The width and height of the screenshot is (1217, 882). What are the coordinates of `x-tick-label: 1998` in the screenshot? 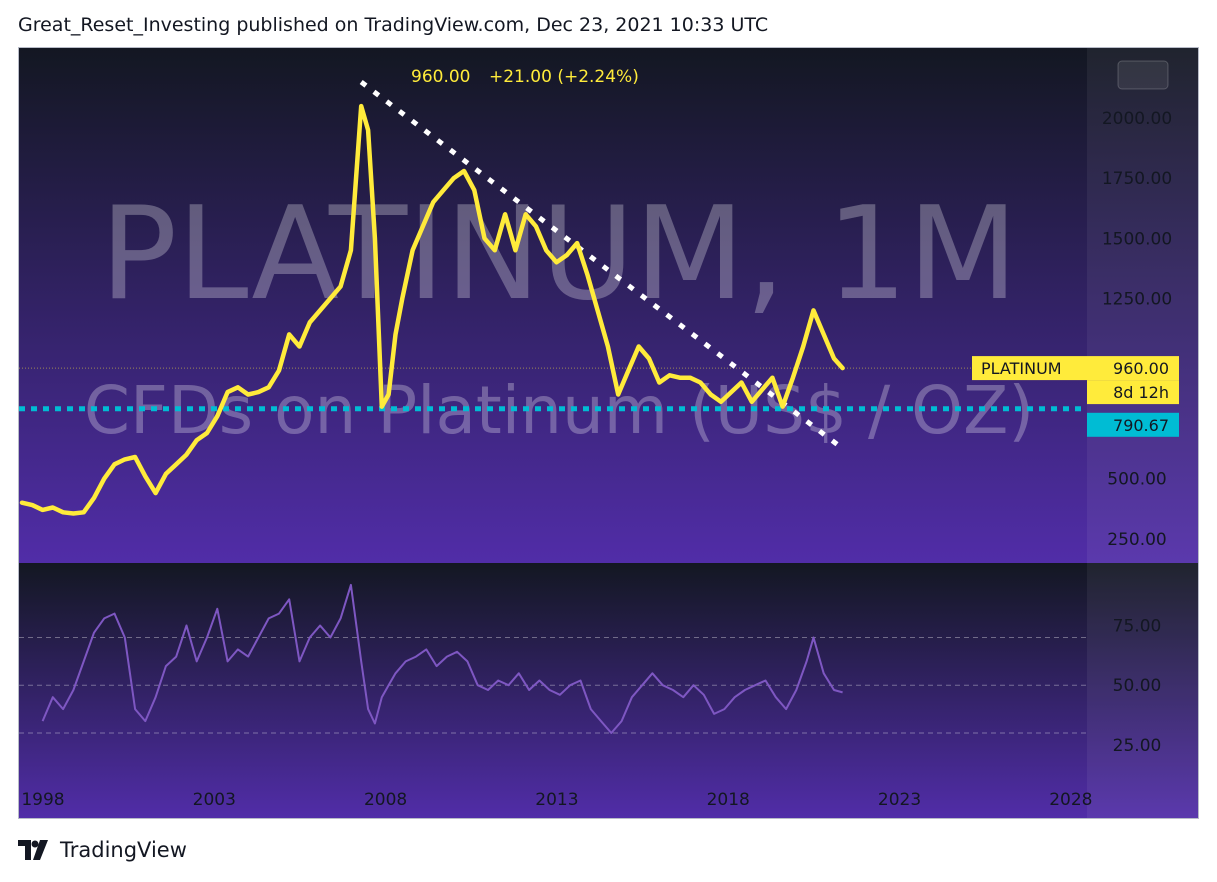 It's located at (42, 800).